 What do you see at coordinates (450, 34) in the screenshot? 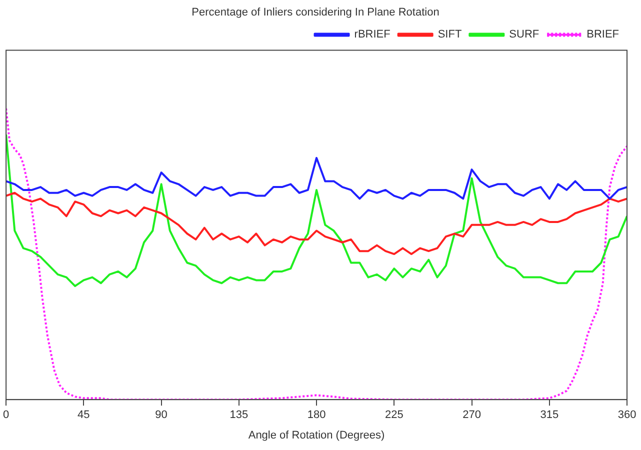
I see `legend-label: SIFT` at bounding box center [450, 34].